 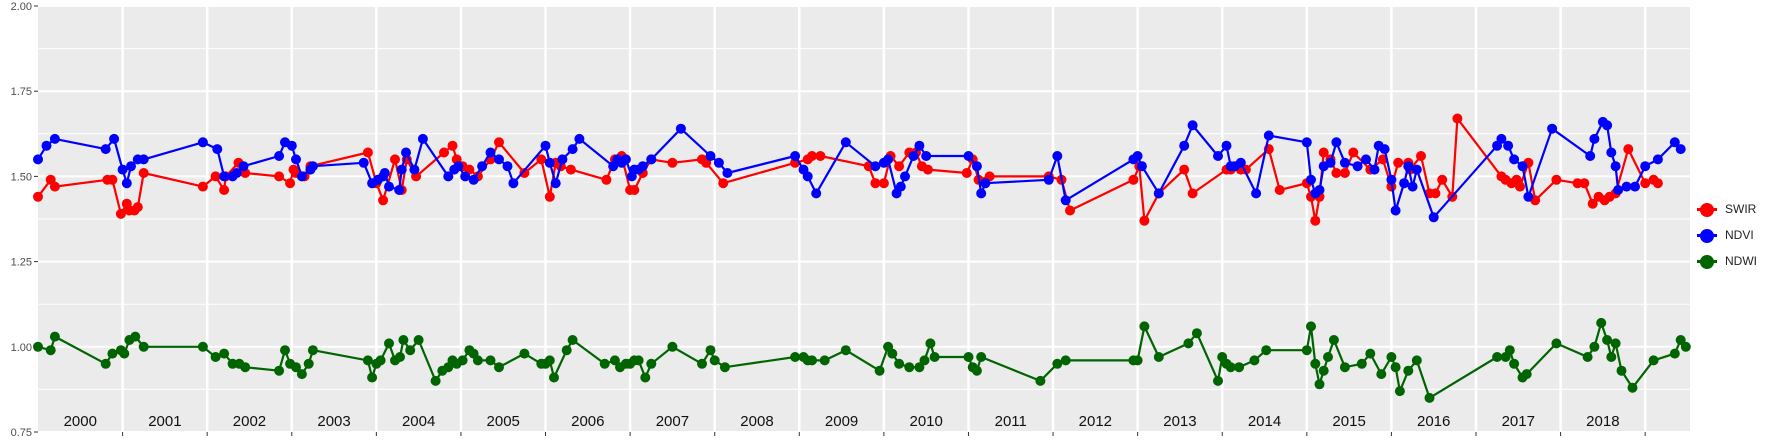 What do you see at coordinates (21, 7) in the screenshot?
I see `y-tick-label: 2.00` at bounding box center [21, 7].